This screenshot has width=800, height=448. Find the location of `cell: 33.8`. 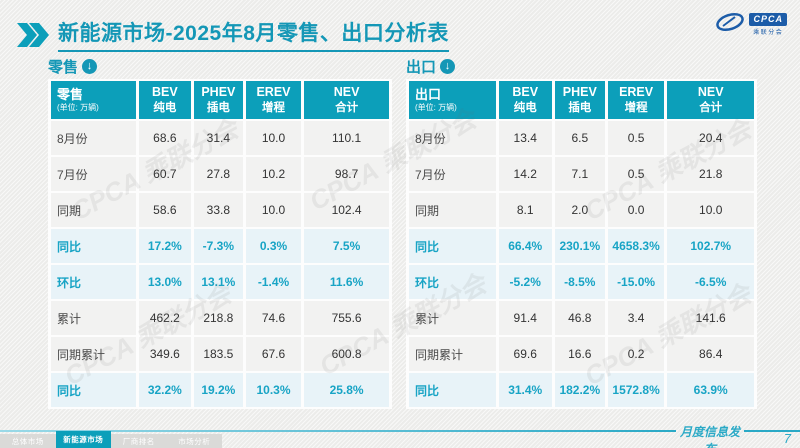

cell: 33.8 is located at coordinates (218, 210).